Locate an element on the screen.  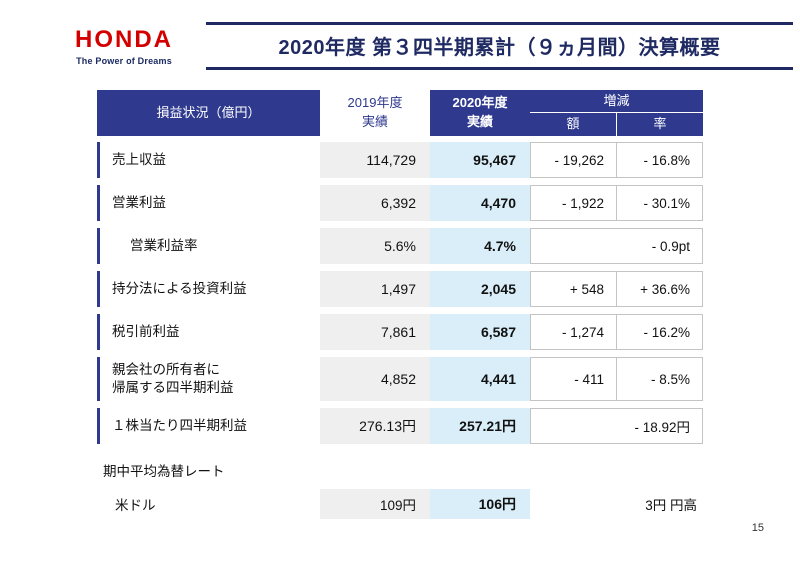
row-label: １株当たり四半期利益 is located at coordinates (208, 426).